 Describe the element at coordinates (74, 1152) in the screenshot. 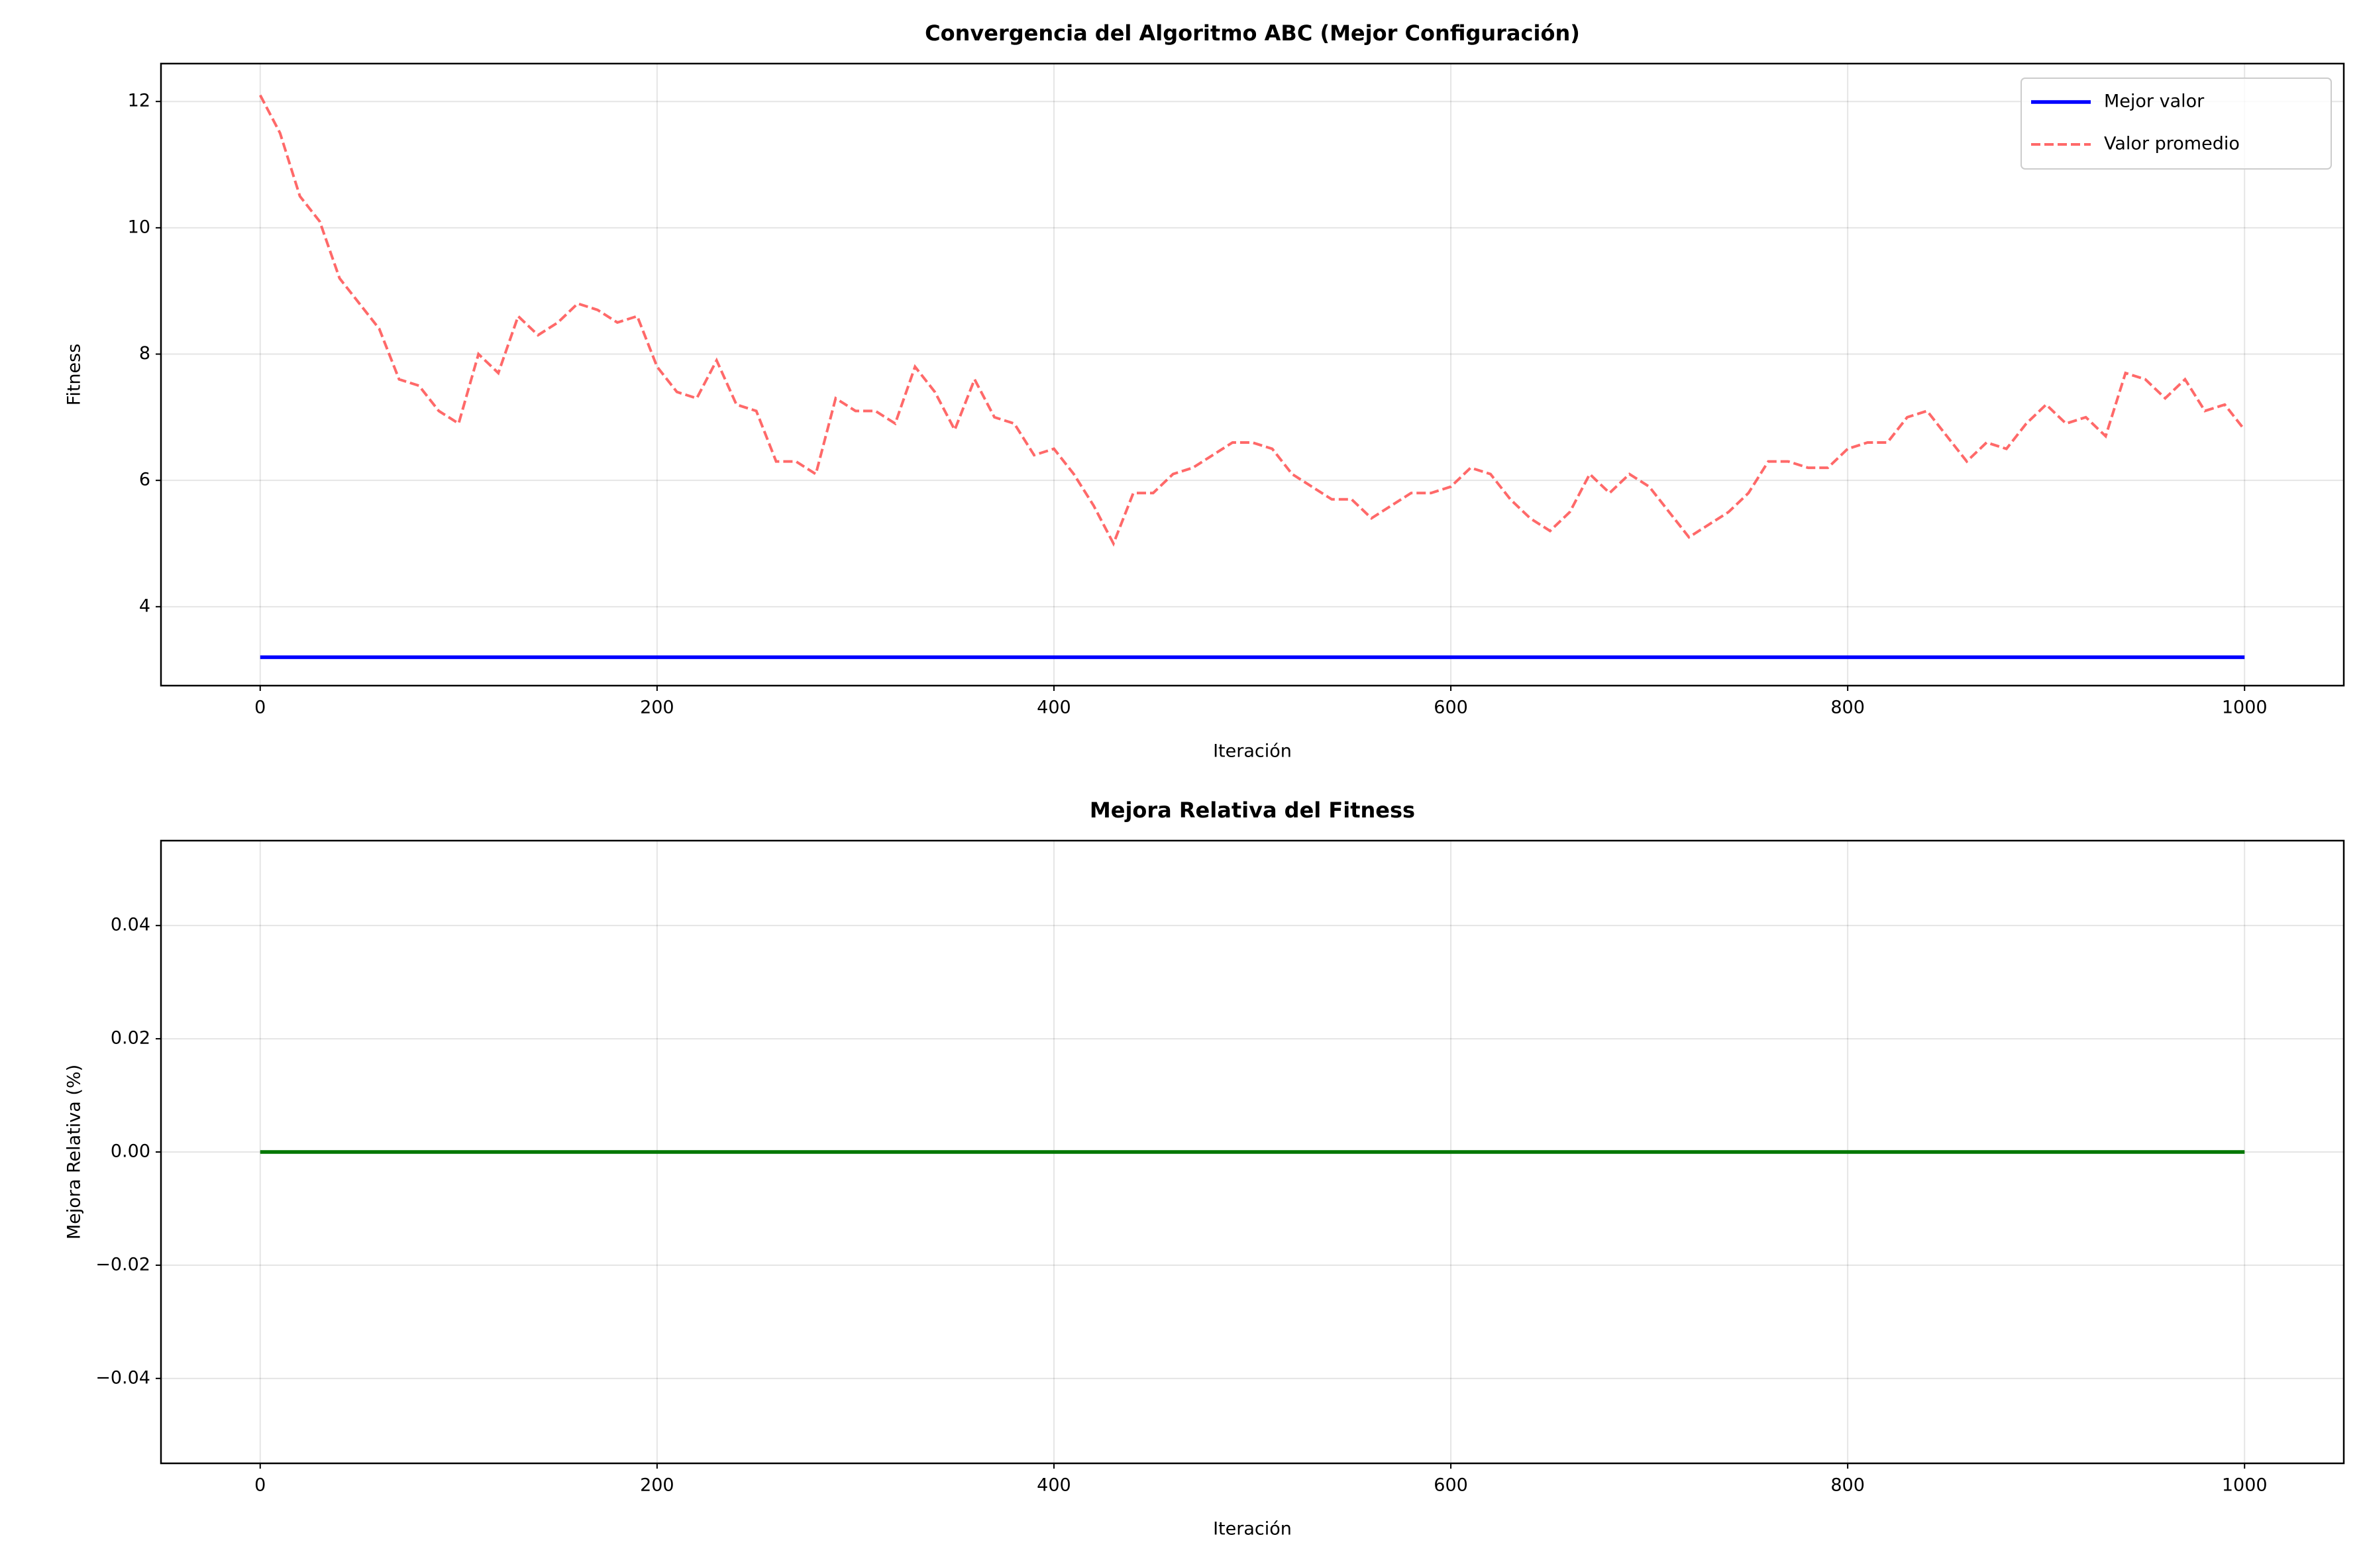

I see `y-axis-label: Mejora Relativa (%)` at that location.